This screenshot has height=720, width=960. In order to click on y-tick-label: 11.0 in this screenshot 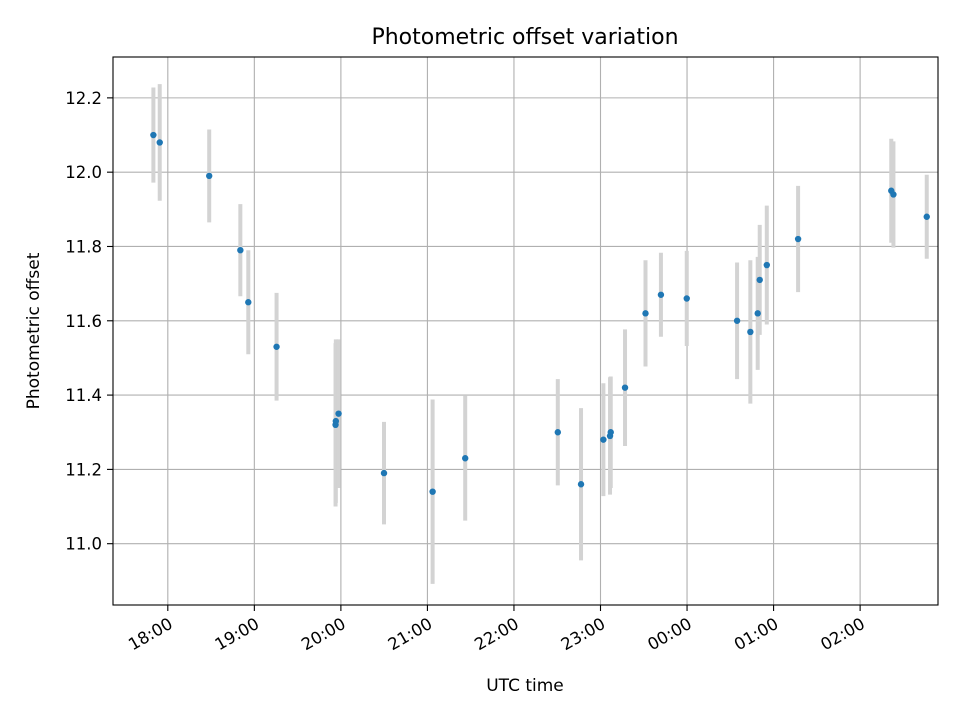, I will do `click(83, 544)`.